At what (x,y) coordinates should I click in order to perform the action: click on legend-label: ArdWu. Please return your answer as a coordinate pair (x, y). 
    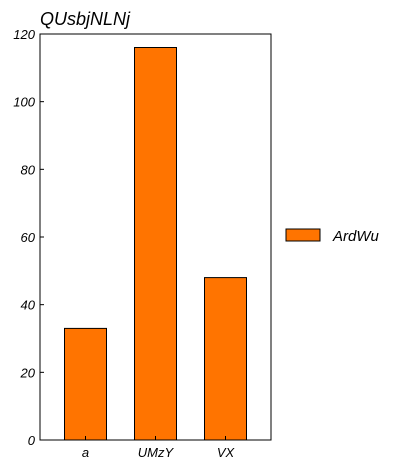
    Looking at the image, I should click on (356, 236).